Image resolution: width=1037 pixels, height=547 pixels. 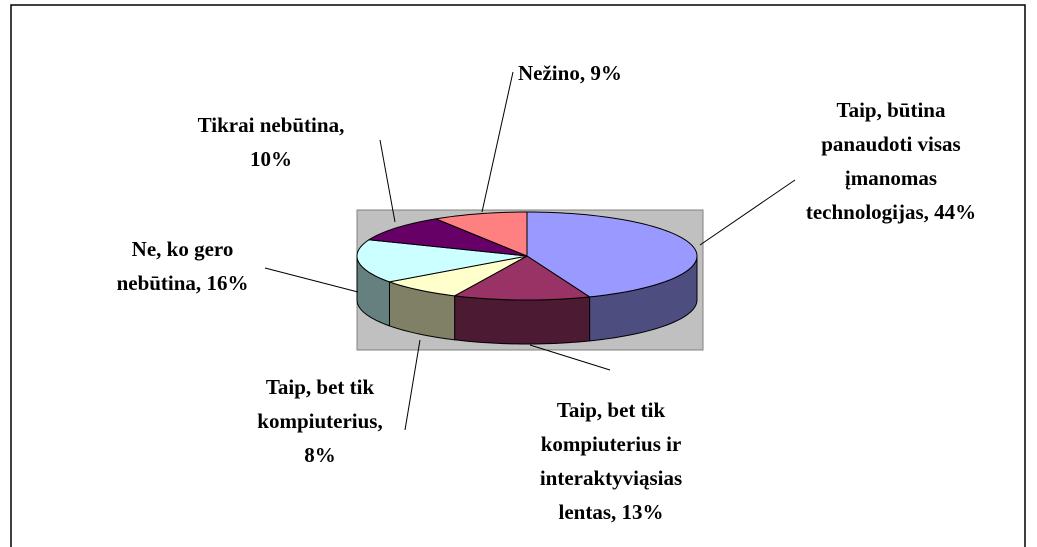 I want to click on value-label: 13%, so click(x=642, y=512).